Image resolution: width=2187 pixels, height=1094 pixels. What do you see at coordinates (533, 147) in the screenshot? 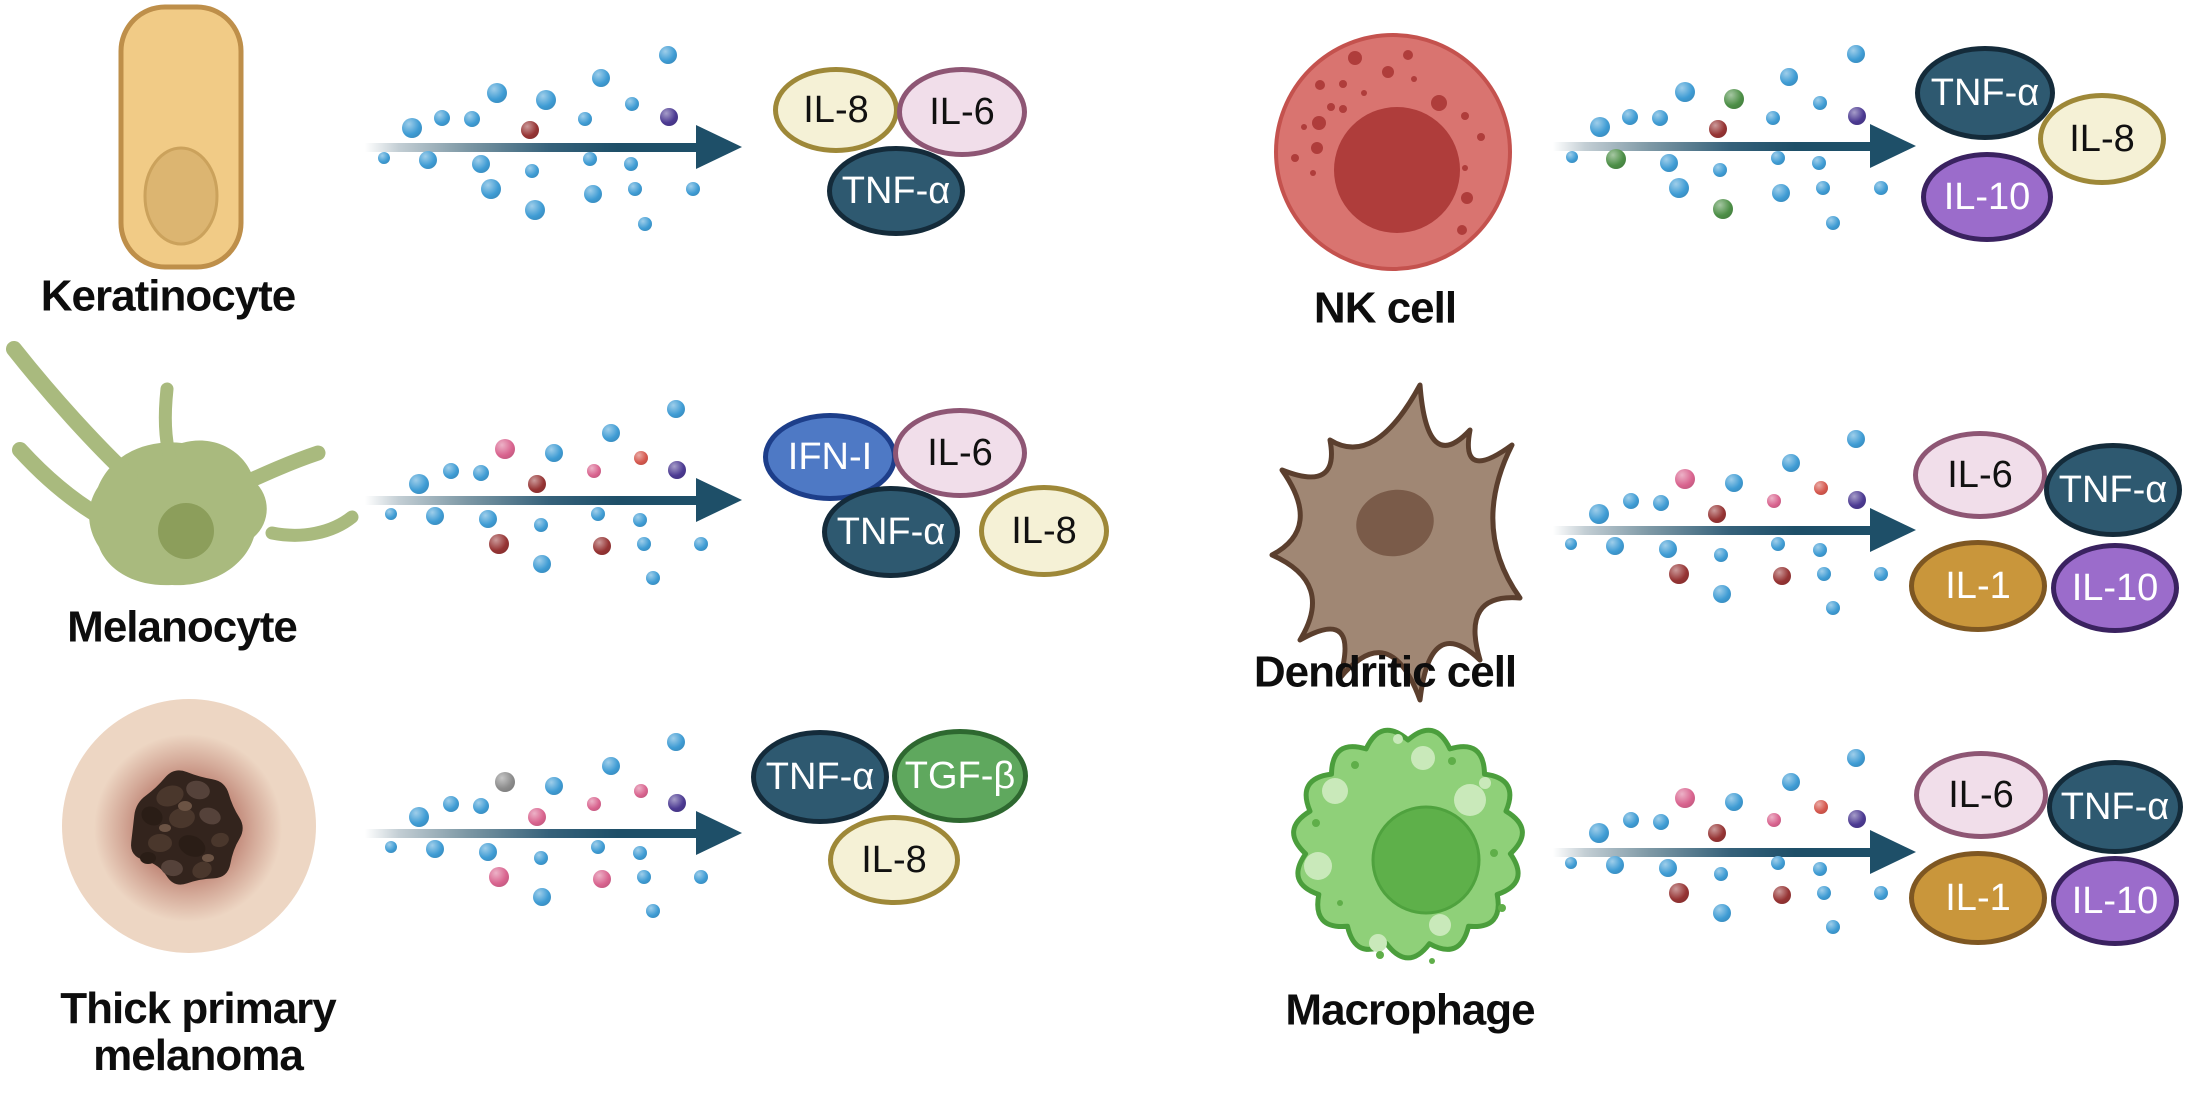
I see `keratinocyte-secretion-arrow-line` at bounding box center [533, 147].